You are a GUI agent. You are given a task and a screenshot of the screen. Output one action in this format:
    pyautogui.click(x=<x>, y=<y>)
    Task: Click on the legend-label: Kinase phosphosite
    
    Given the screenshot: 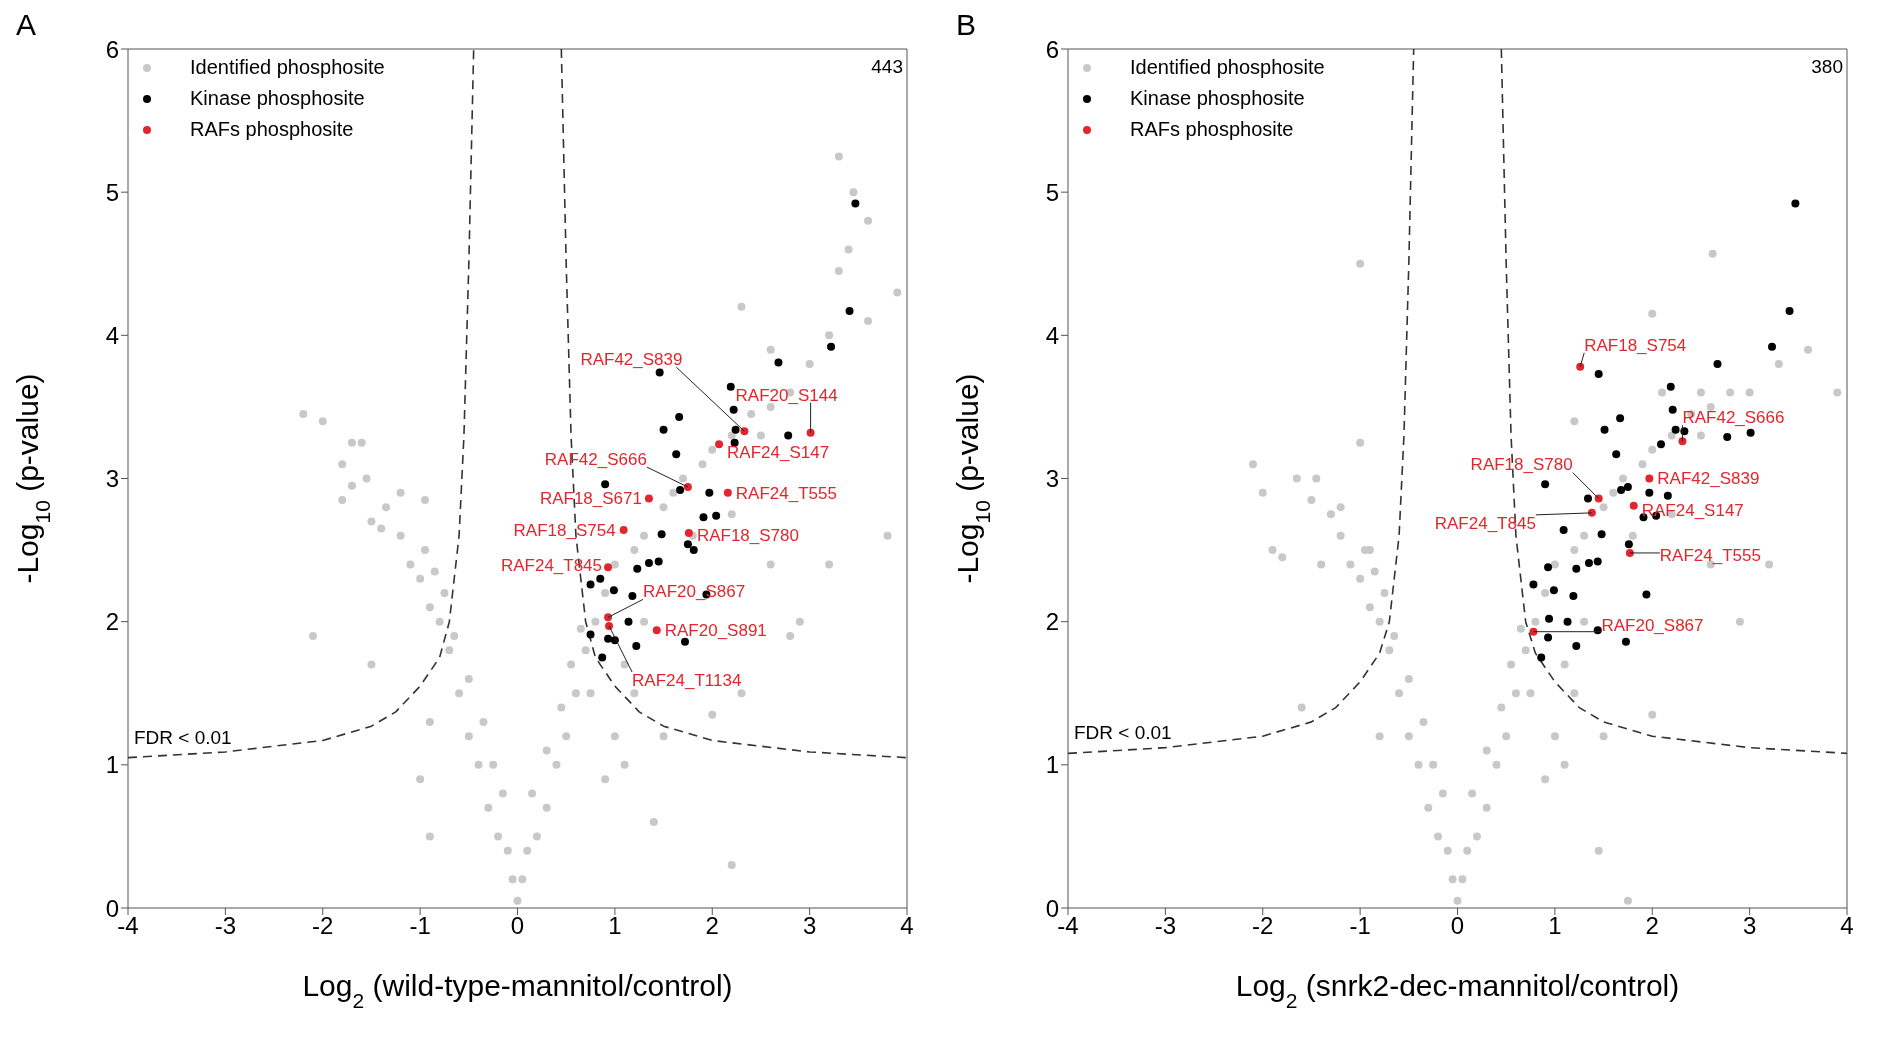 What is the action you would take?
    pyautogui.click(x=1217, y=98)
    